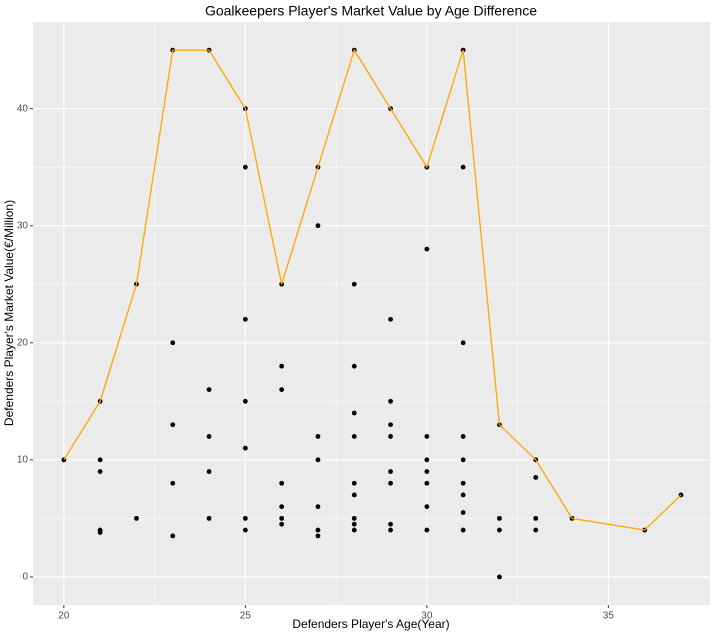  Describe the element at coordinates (23, 459) in the screenshot. I see `y-tick-label: 10` at that location.